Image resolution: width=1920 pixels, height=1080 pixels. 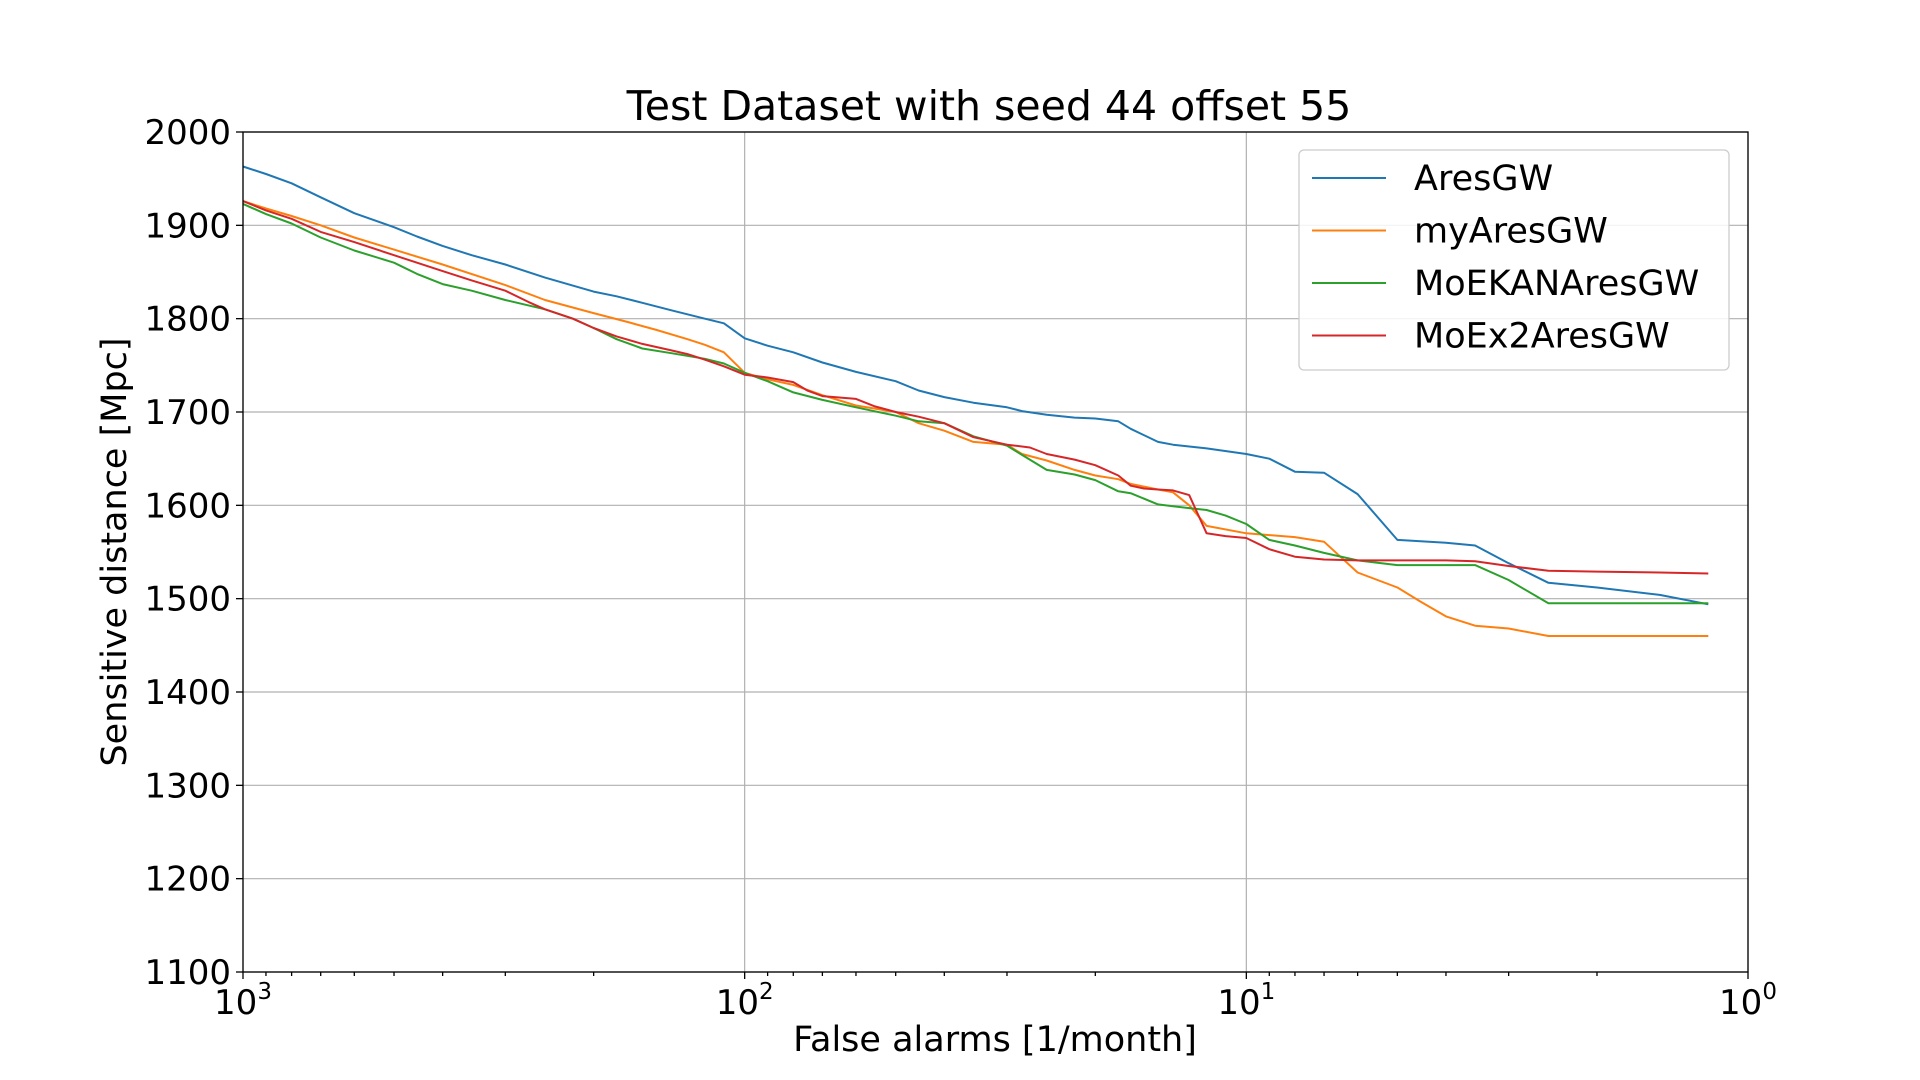 I want to click on y-axis-label: Sensitive distance [Mpc], so click(x=115, y=551).